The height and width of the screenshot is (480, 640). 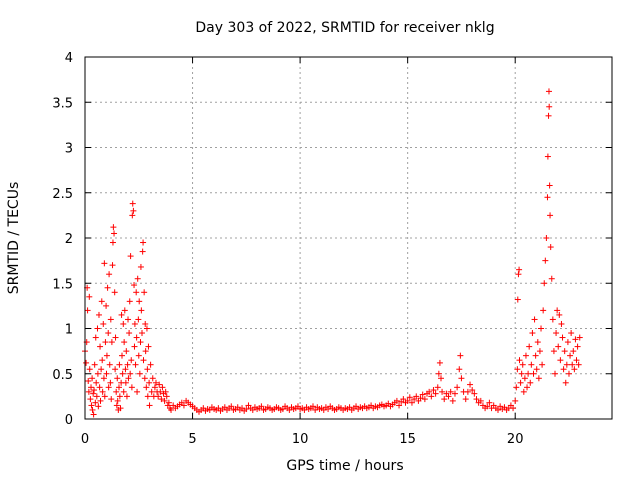 I want to click on y-axis-label: SRMTID / TECUs, so click(x=14, y=238).